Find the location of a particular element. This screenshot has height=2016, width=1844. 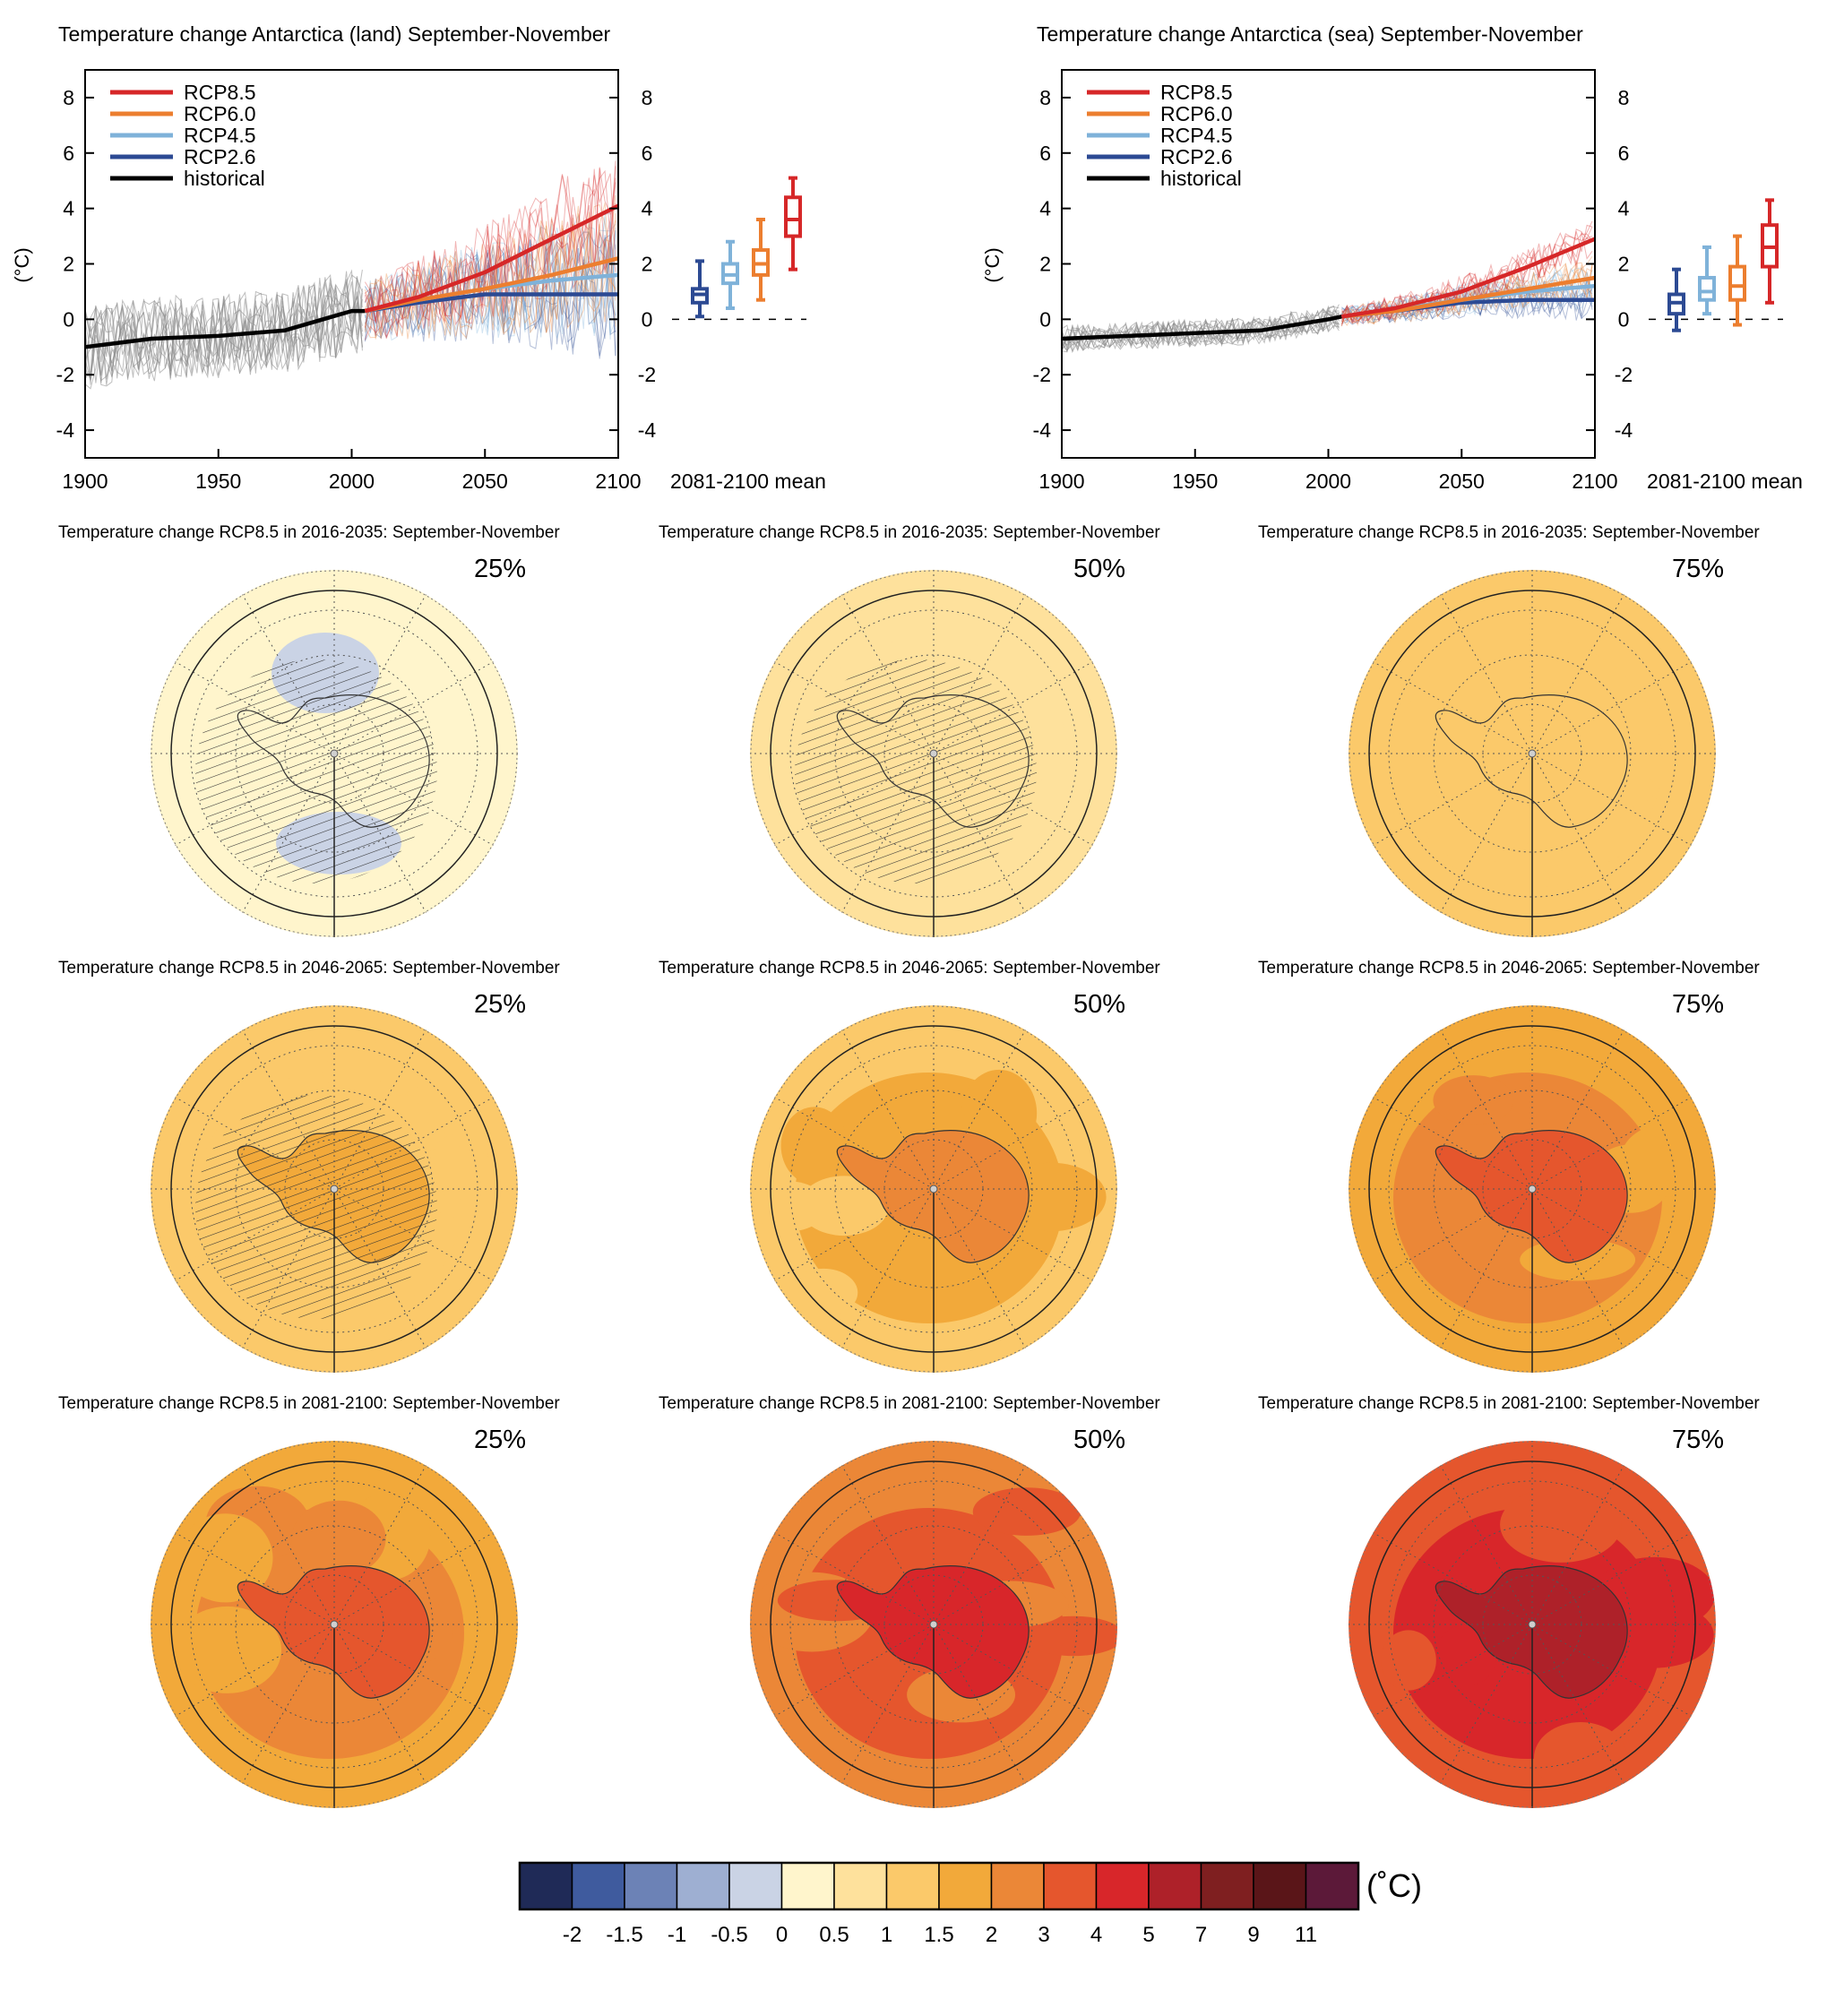

colorbar-tick-label: -1 is located at coordinates (677, 1935).